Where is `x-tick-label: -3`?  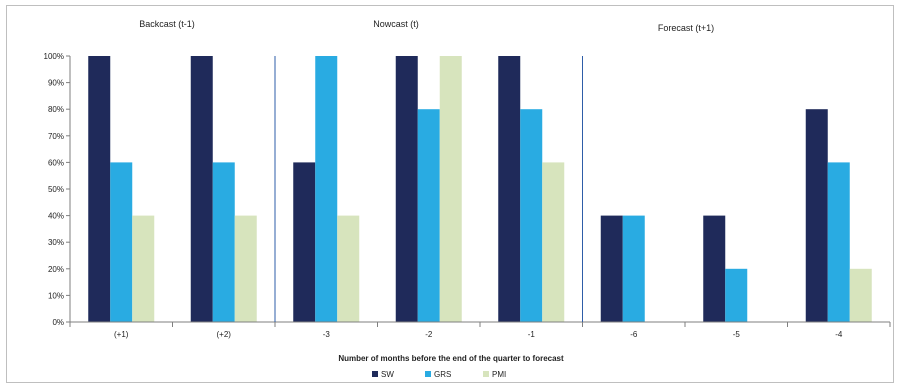
x-tick-label: -3 is located at coordinates (327, 334).